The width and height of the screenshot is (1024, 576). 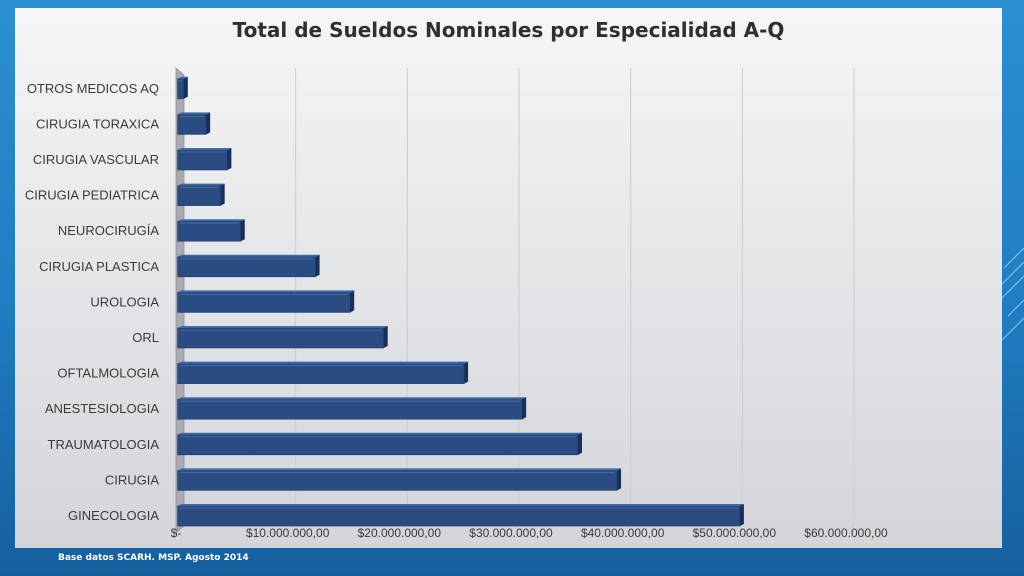 What do you see at coordinates (735, 533) in the screenshot?
I see `x-tick-label: $50.000.000,00` at bounding box center [735, 533].